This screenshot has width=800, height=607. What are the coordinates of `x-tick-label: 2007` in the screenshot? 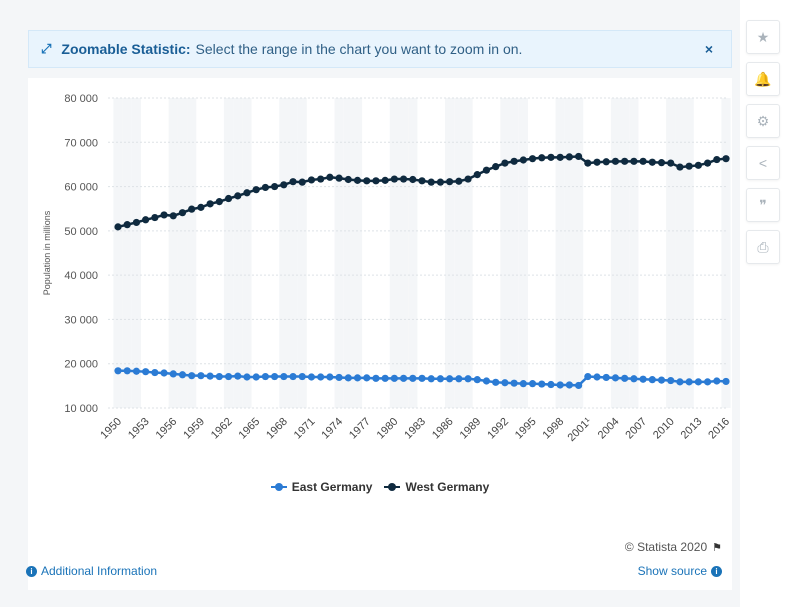 It's located at (636, 429).